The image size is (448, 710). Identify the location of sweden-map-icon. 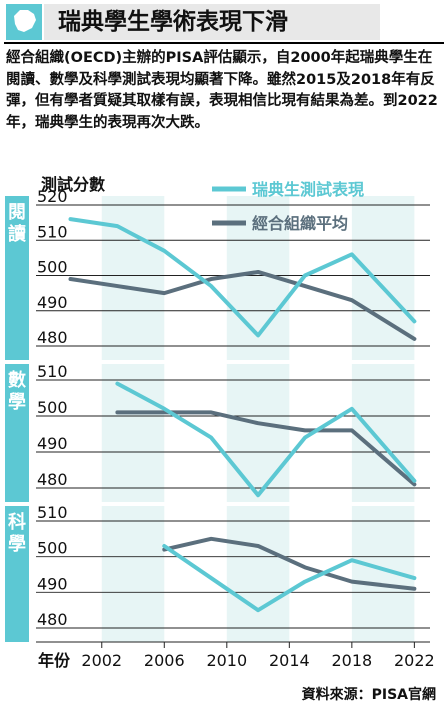
(24, 22).